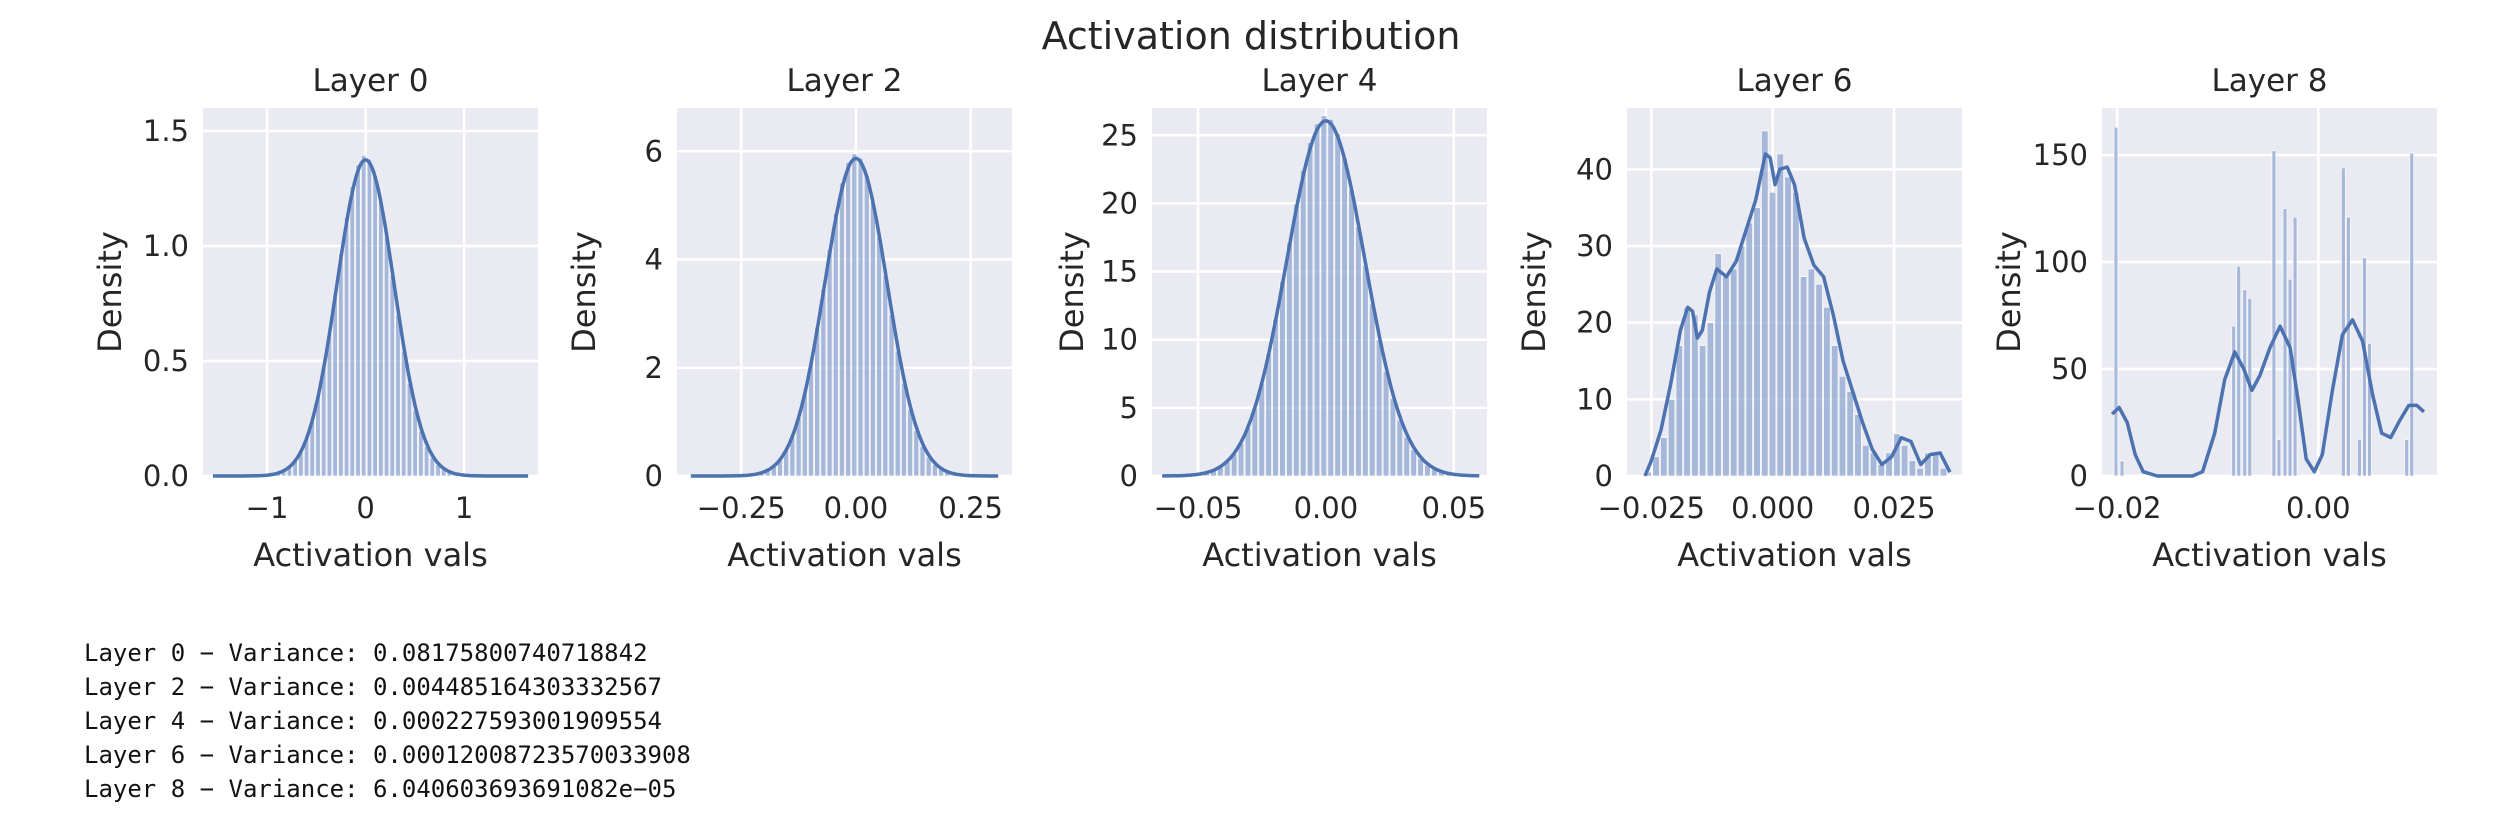  I want to click on y-tick-label: 0.5, so click(166, 361).